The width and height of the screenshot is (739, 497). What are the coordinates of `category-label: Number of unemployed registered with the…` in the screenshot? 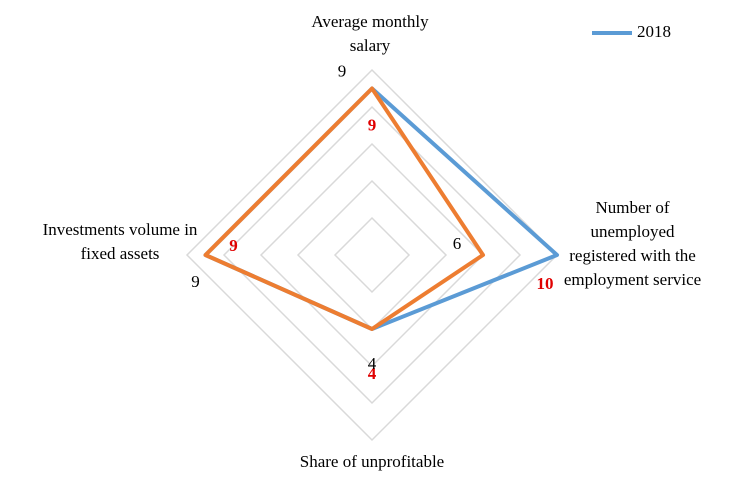 It's located at (632, 243).